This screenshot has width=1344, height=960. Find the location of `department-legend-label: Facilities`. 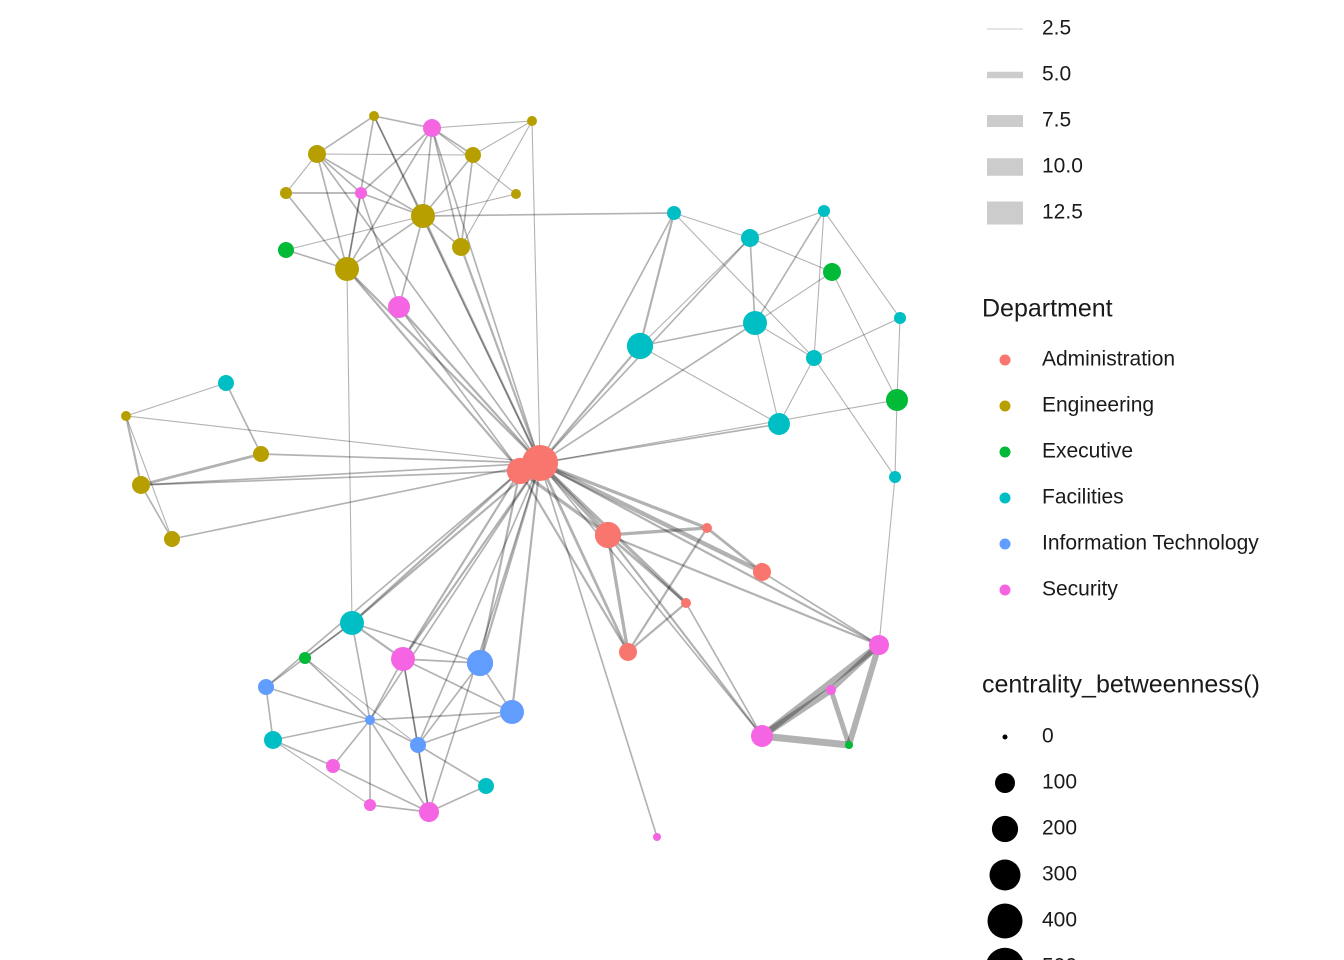

department-legend-label: Facilities is located at coordinates (1083, 497).